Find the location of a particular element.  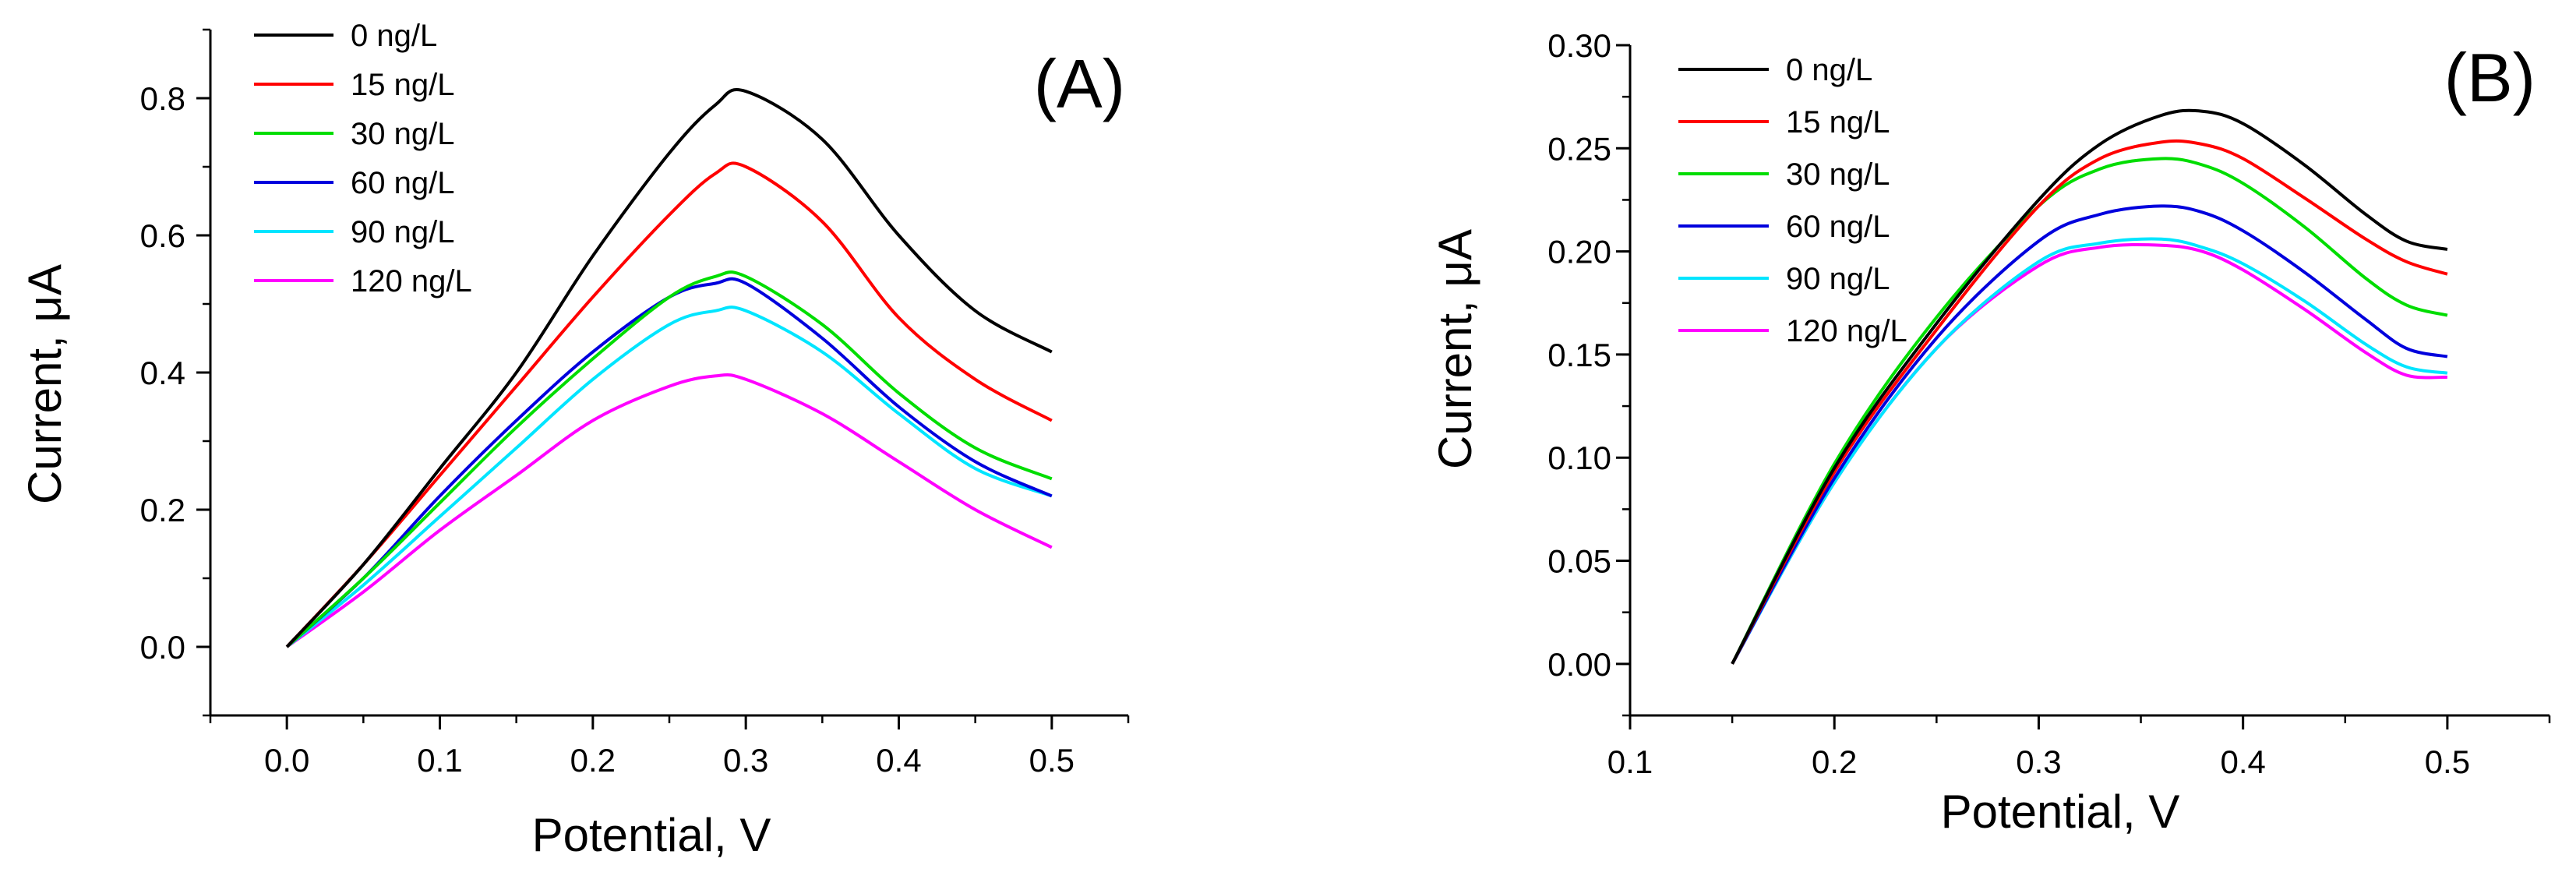

y-tick-label: 0.0 is located at coordinates (162, 647).